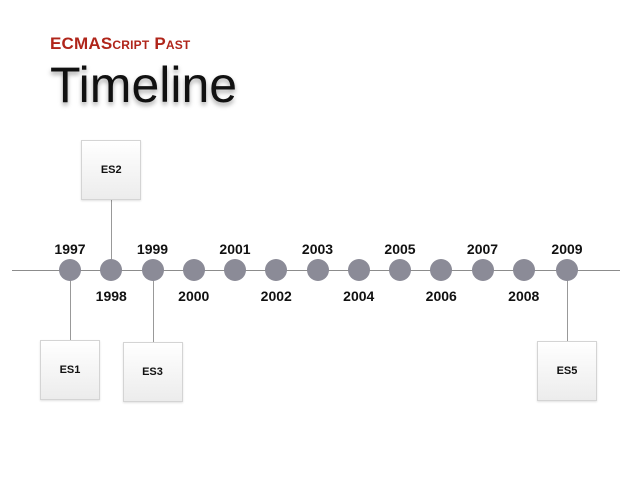 The height and width of the screenshot is (479, 638). Describe the element at coordinates (441, 296) in the screenshot. I see `year-label-2006: 2006` at that location.